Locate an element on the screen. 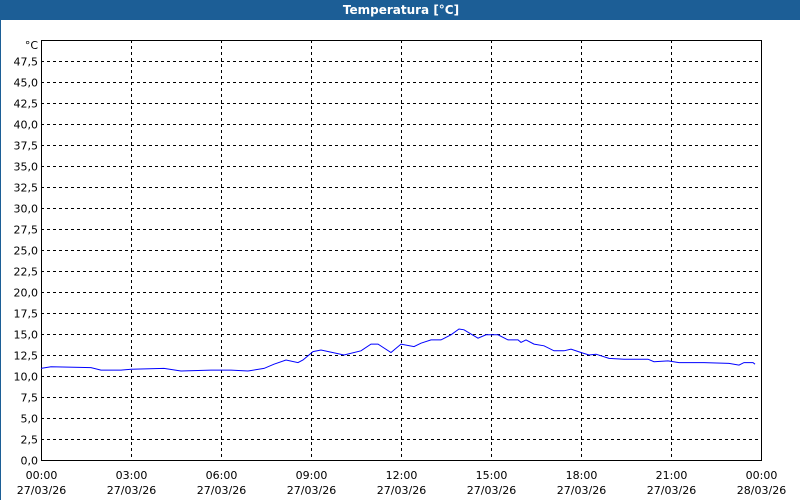 The width and height of the screenshot is (800, 500). y-tick-label: 5,0 is located at coordinates (30, 419).